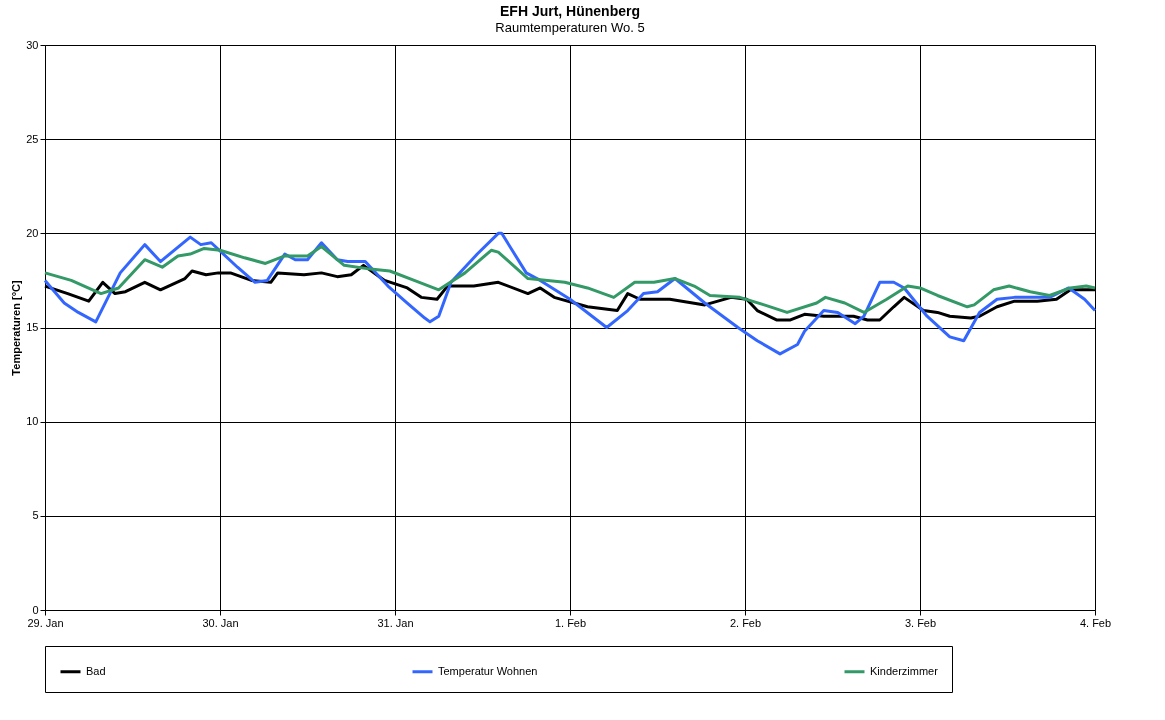 This screenshot has height=720, width=1165. I want to click on y-tick-label: 5, so click(35, 515).